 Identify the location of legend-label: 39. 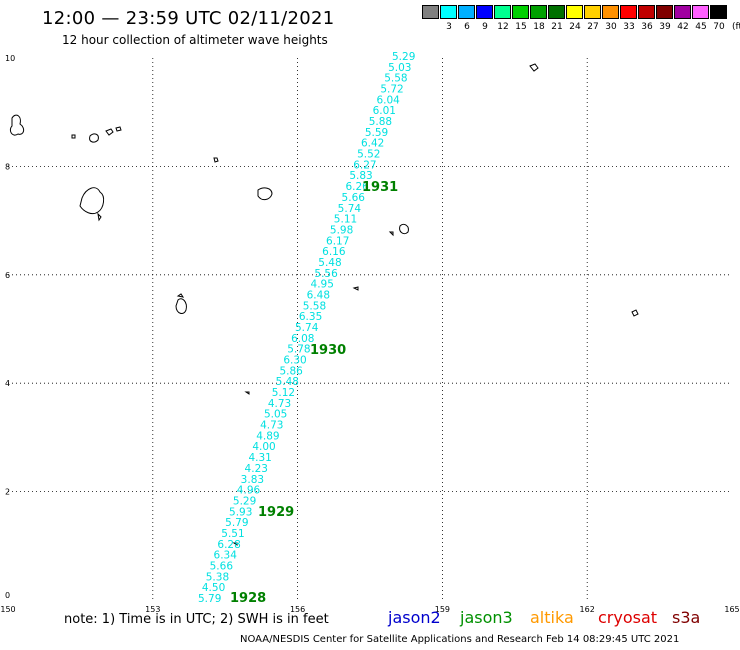
(665, 27).